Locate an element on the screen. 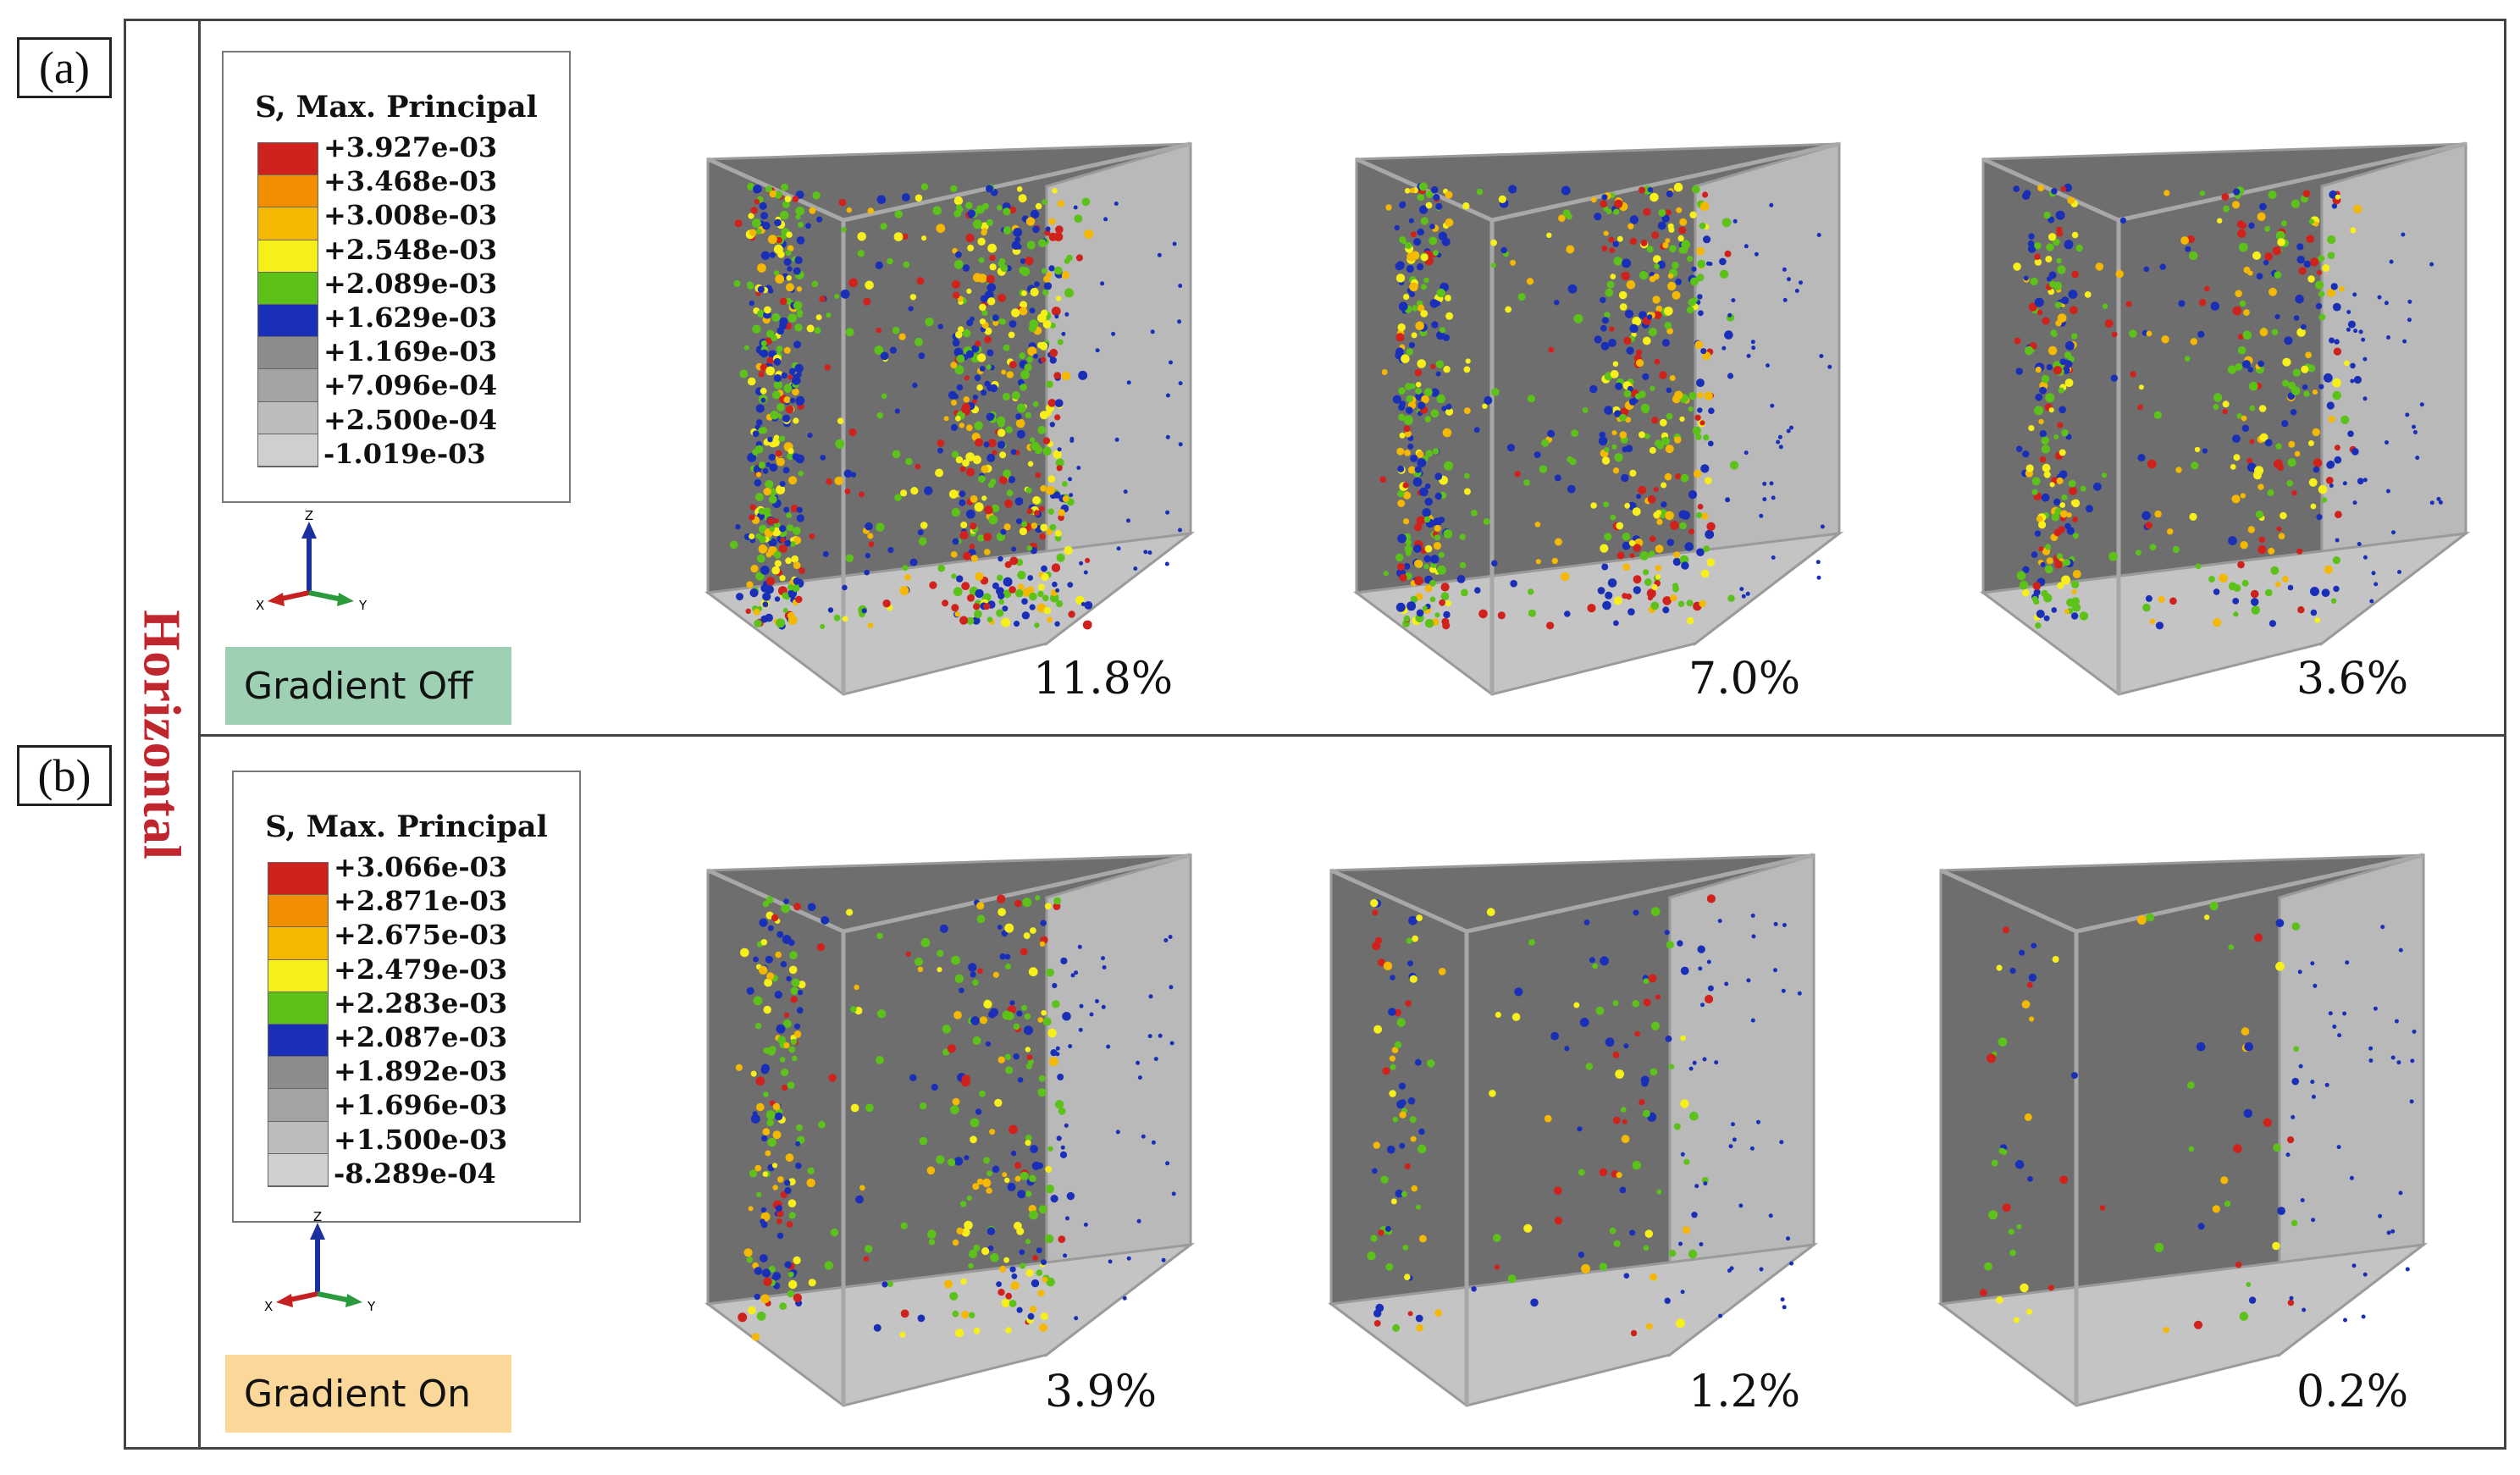  legend-value: +2.548e-03 is located at coordinates (410, 249).